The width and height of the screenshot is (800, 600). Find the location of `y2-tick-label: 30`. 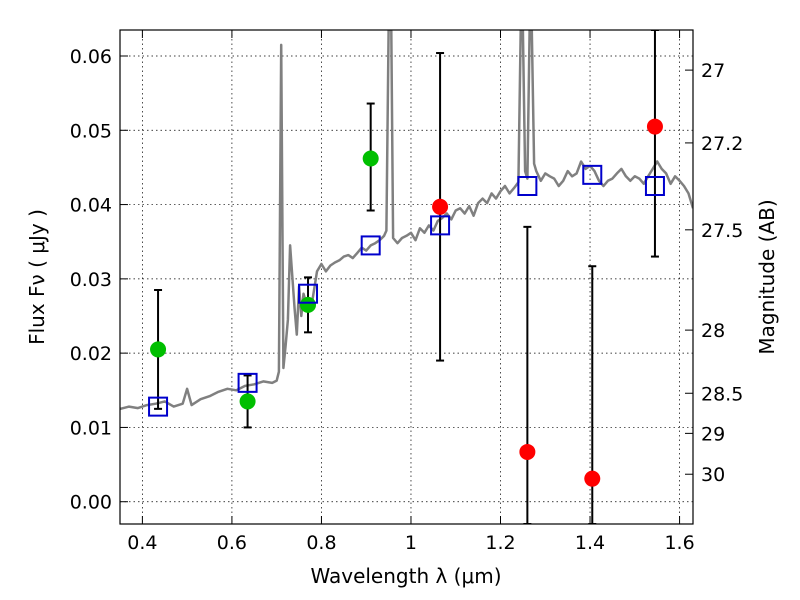

y2-tick-label: 30 is located at coordinates (713, 475).